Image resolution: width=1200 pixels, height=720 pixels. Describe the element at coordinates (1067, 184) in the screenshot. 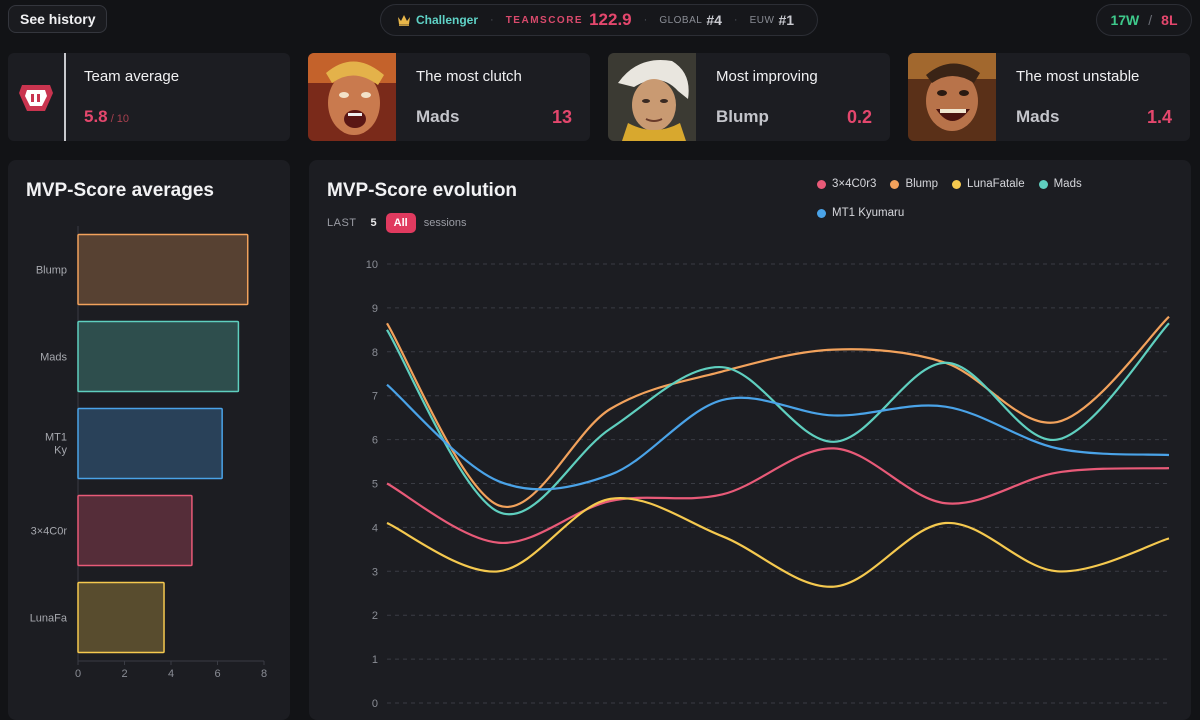

I see `legend-label: Mads` at that location.